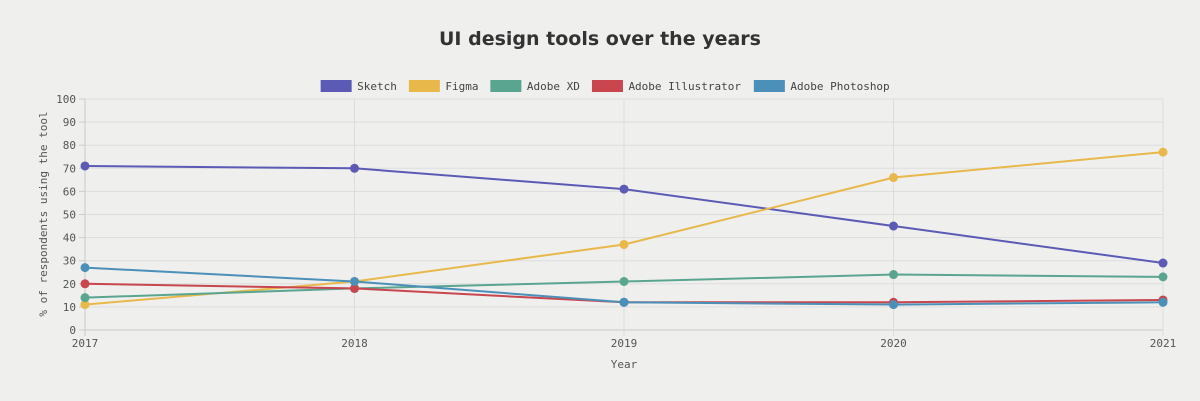 The width and height of the screenshot is (1200, 401). Describe the element at coordinates (69, 284) in the screenshot. I see `y-tick-label: 20` at that location.